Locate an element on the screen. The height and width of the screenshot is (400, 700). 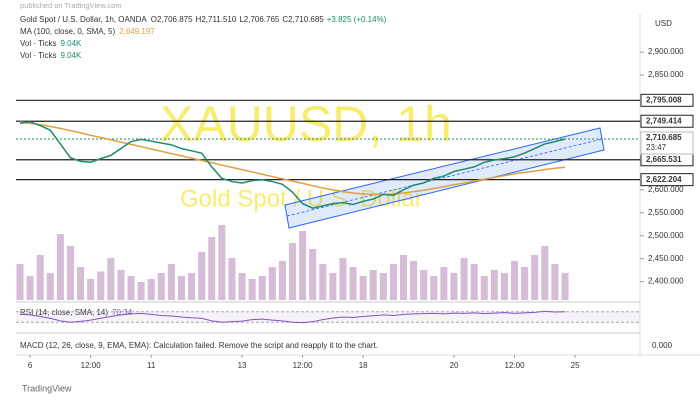
y-tick-label: 2,600.000 is located at coordinates (666, 189).